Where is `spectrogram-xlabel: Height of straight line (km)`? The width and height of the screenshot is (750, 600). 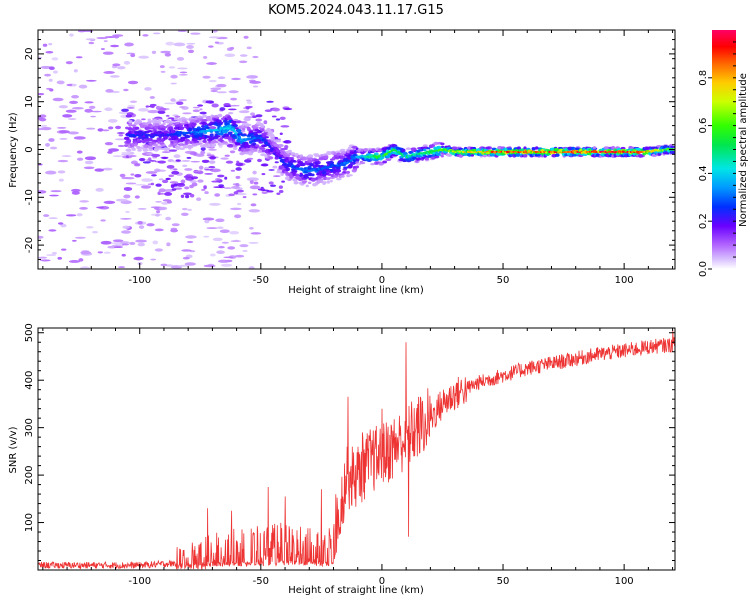 spectrogram-xlabel: Height of straight line (km) is located at coordinates (356, 290).